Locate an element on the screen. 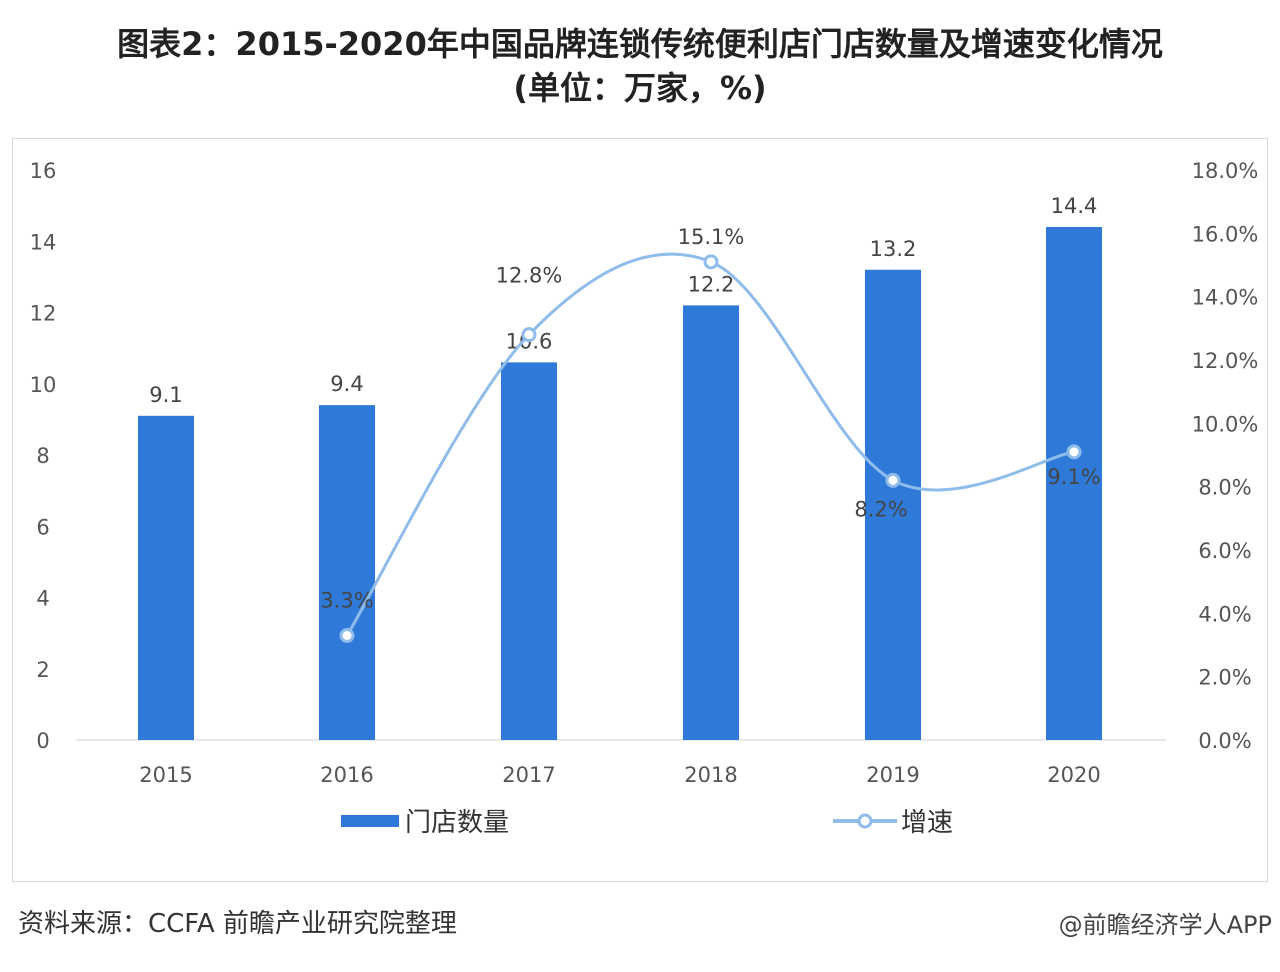 The height and width of the screenshot is (972, 1280). bar-2016 is located at coordinates (347, 572).